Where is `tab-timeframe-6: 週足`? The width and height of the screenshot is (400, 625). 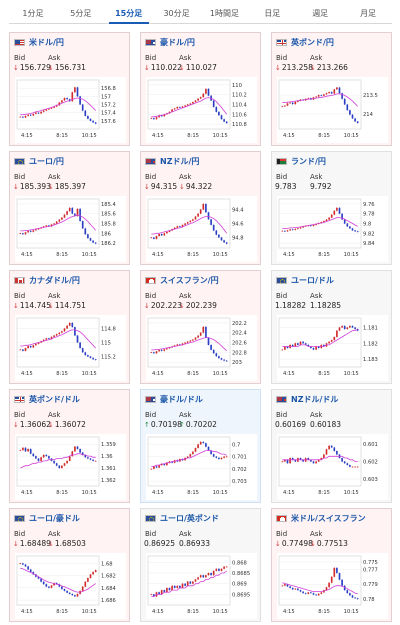
tab-timeframe-6: 週足 is located at coordinates (320, 13).